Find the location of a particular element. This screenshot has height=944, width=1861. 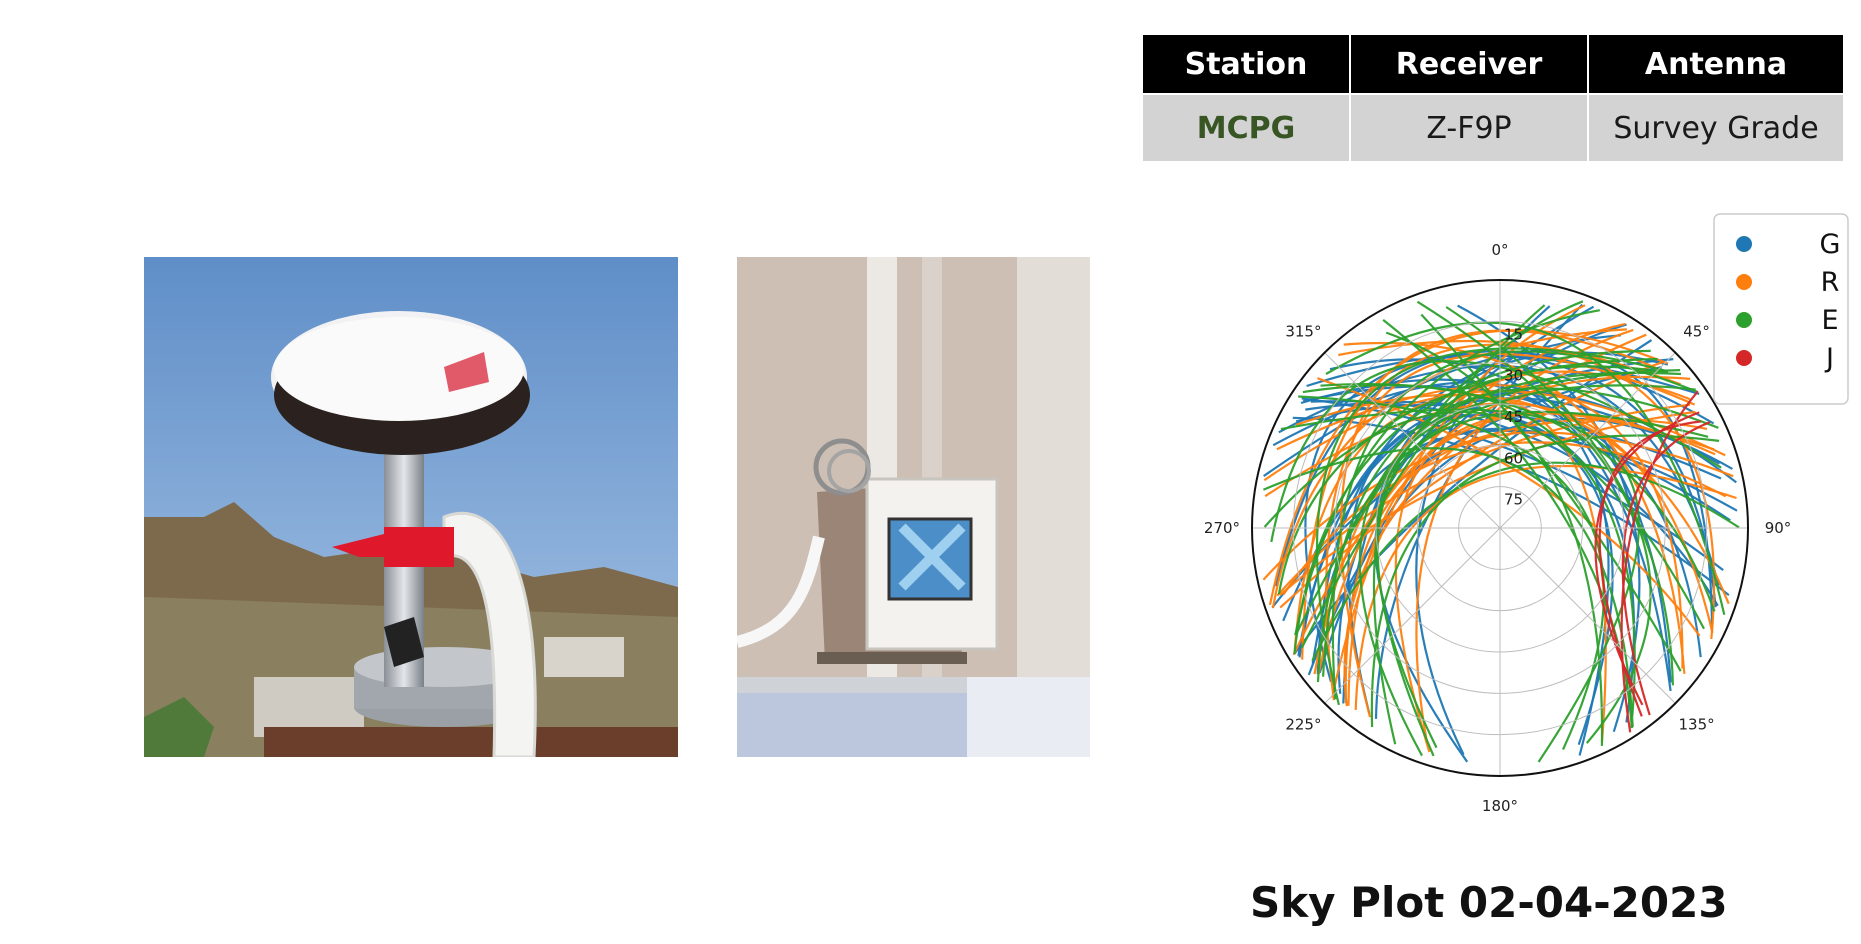

ring-label-30: 30 is located at coordinates (1513, 376).